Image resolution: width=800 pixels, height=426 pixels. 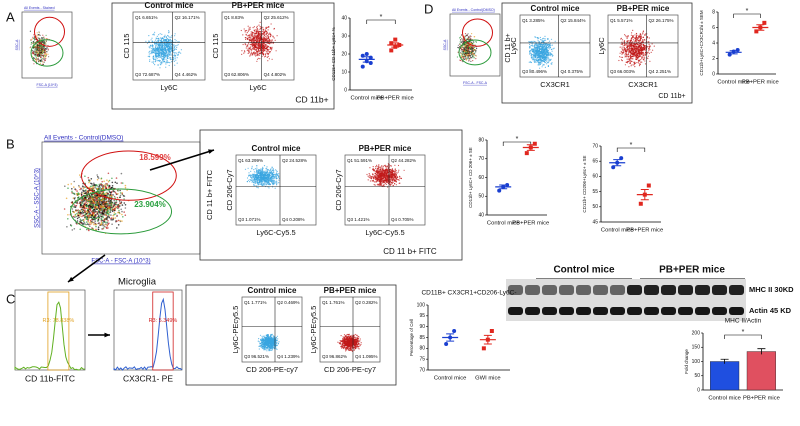 I want to click on quadrant-label: Q2 25.612%, so click(x=276, y=17).